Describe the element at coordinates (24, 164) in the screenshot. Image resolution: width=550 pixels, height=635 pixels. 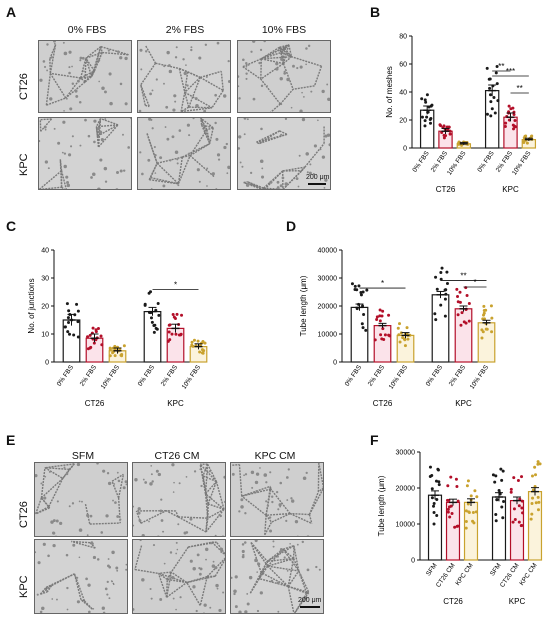
I see `row-label-kpc: KPC` at that location.